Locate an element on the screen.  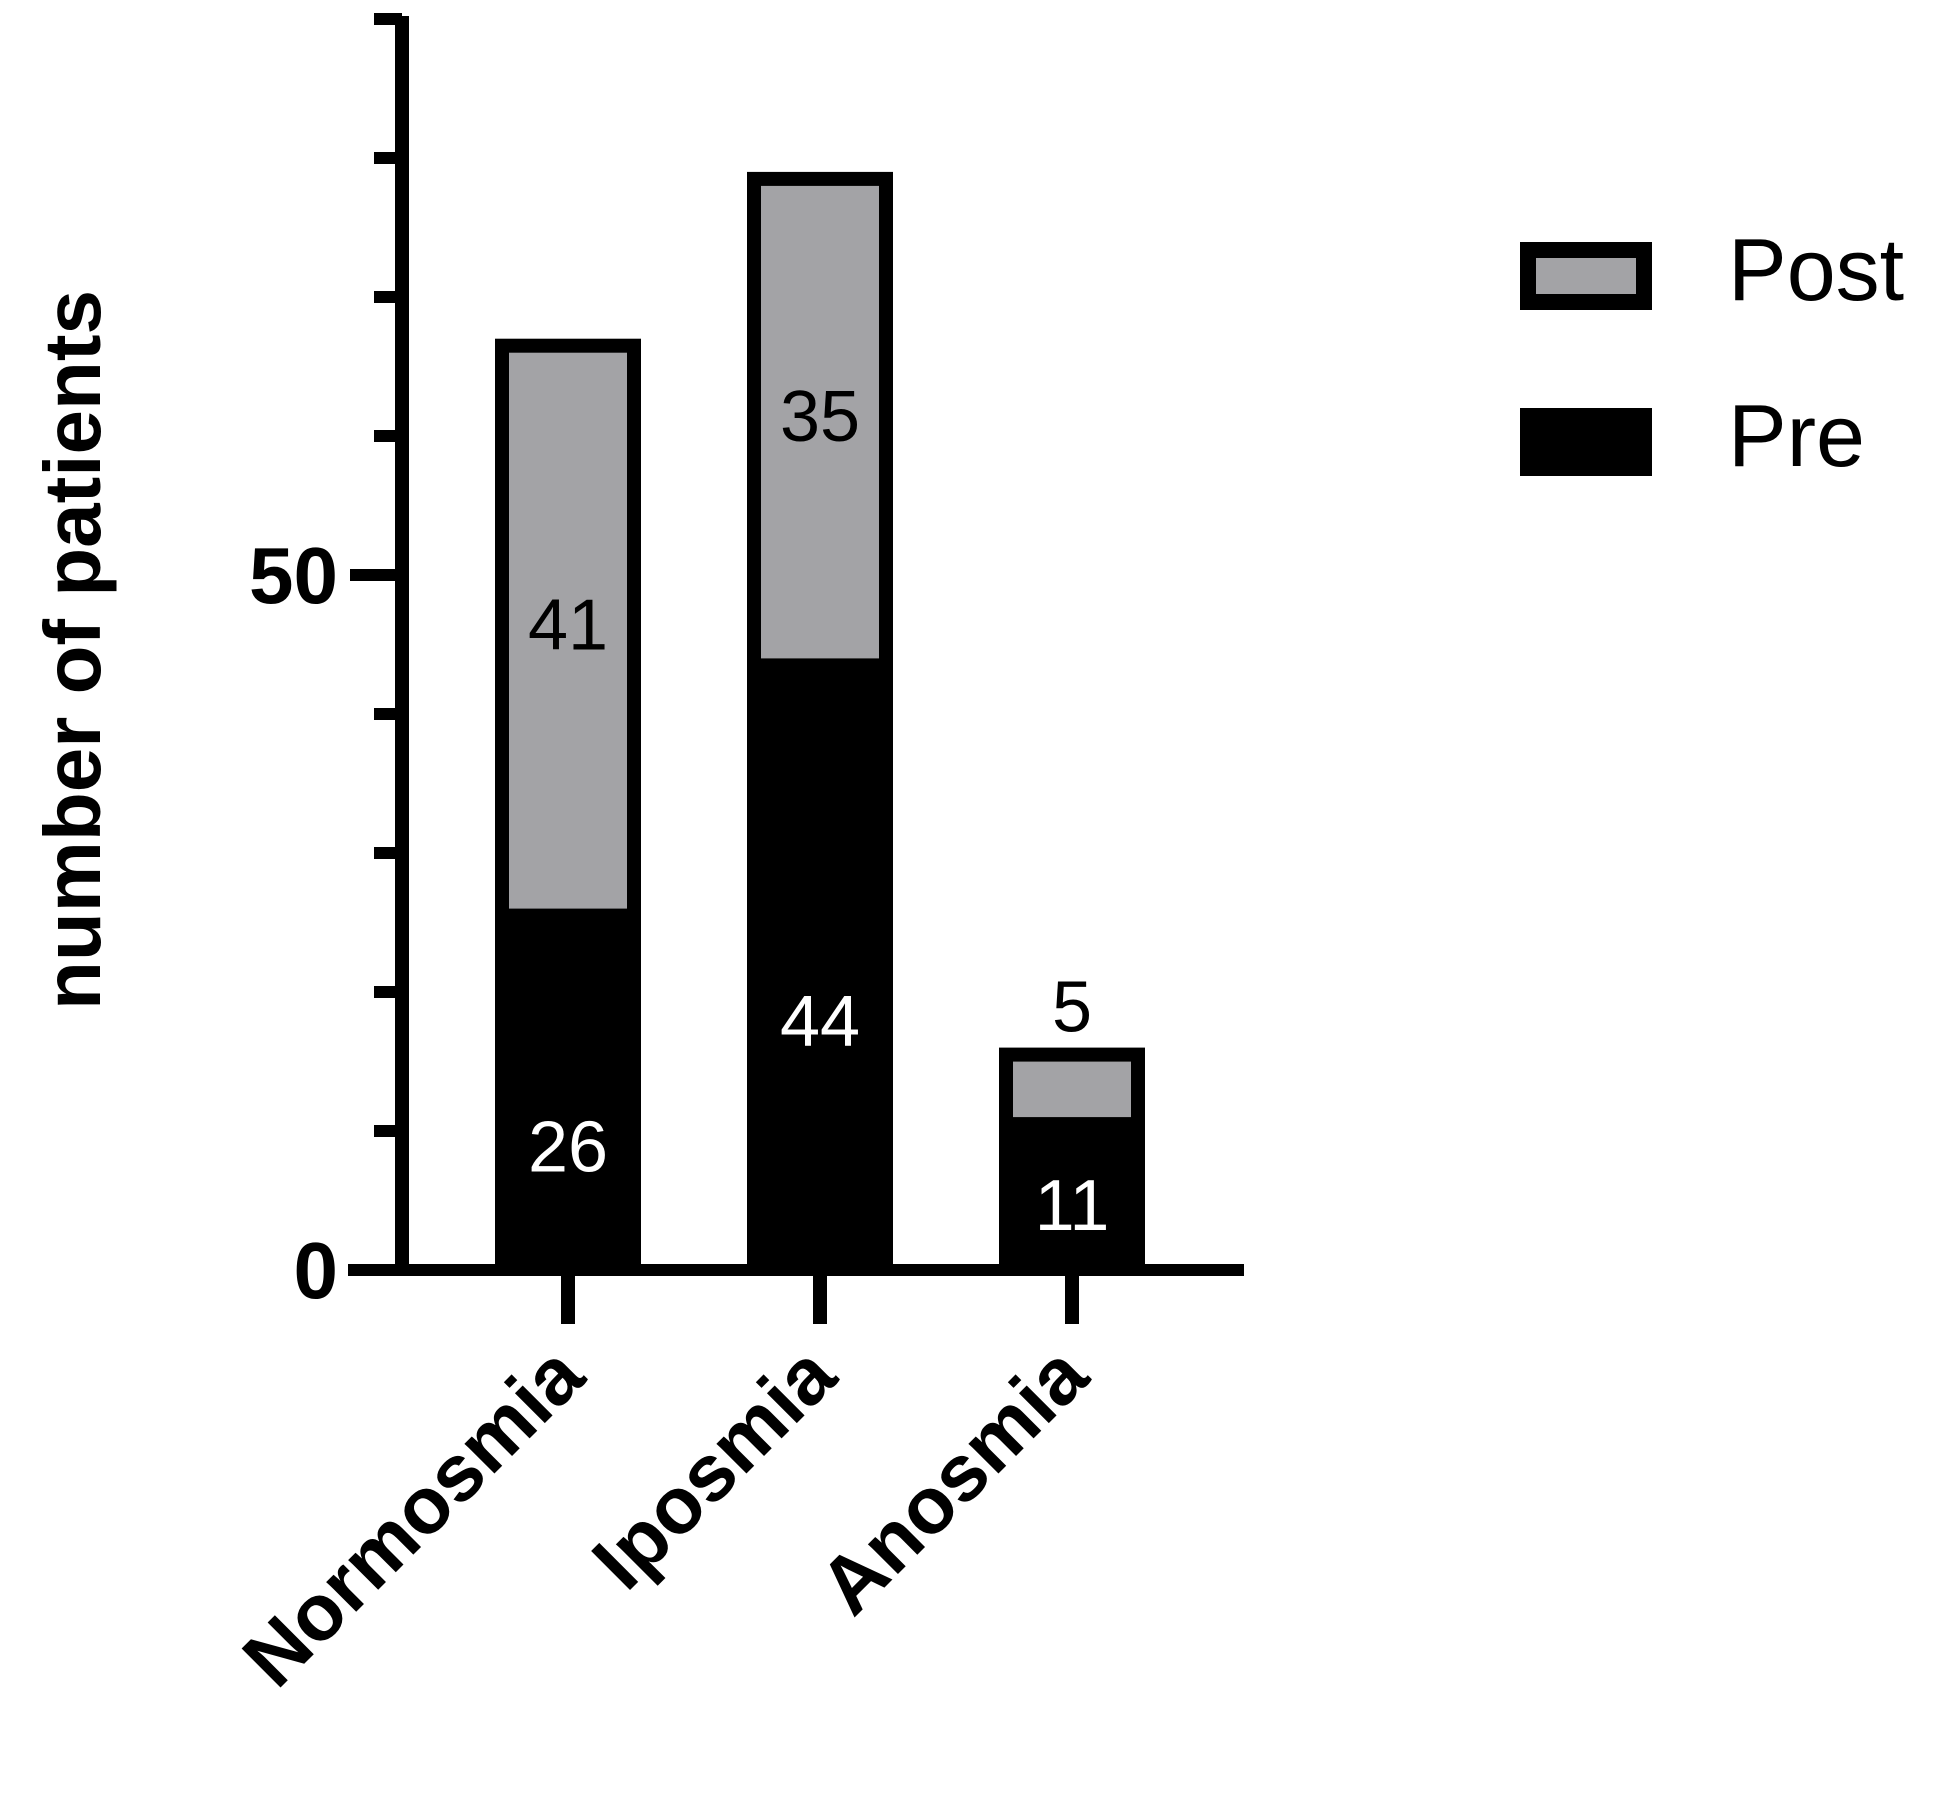
bar-post-normosmia is located at coordinates (568, 630).